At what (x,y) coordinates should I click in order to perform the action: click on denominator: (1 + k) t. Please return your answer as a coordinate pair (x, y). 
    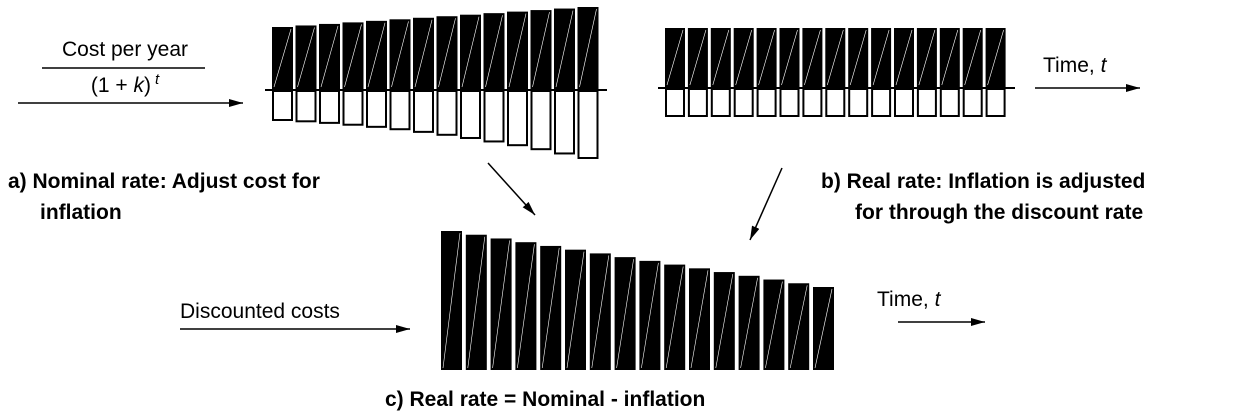
    Looking at the image, I should click on (125, 84).